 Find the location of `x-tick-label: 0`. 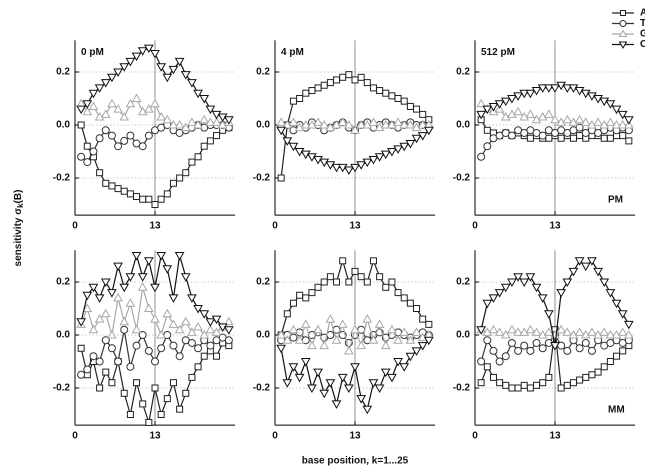

x-tick-label: 0 is located at coordinates (475, 436).